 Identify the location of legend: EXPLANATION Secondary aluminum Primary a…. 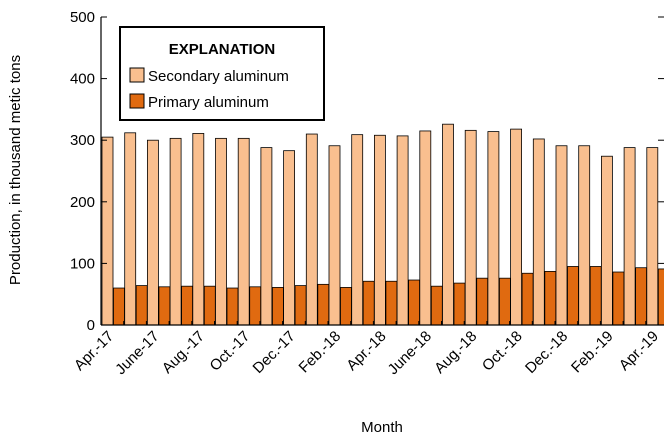
(222, 73).